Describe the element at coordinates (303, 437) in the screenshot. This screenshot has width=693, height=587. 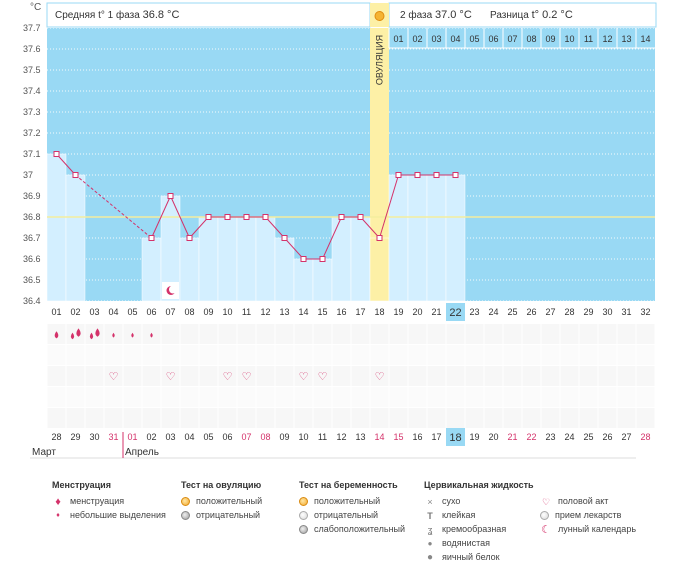
I see `calendar-date-label: 10` at that location.